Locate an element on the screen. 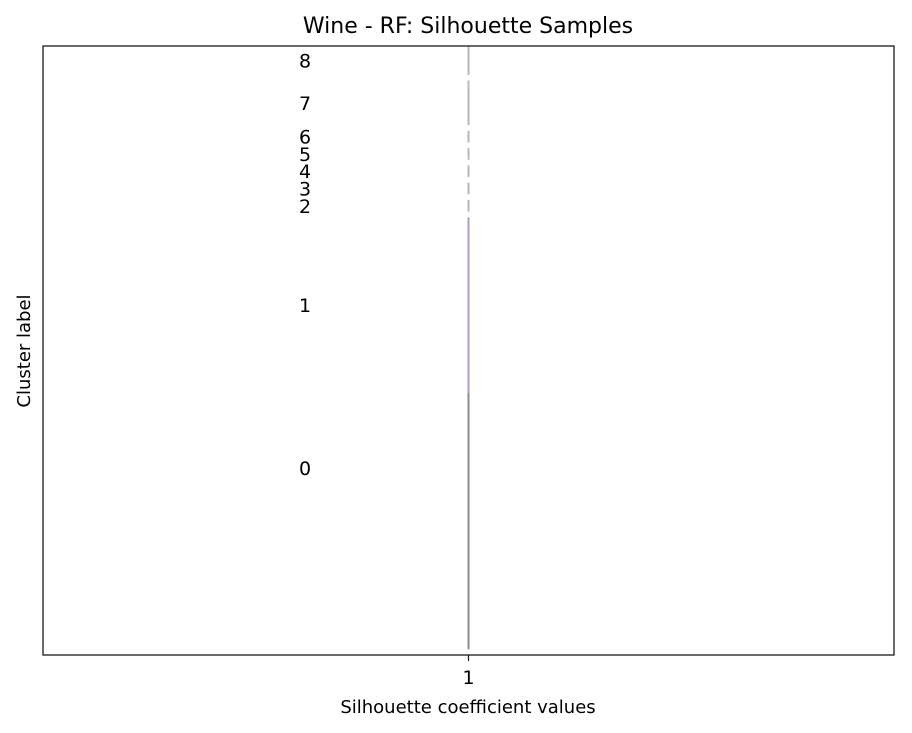 Image resolution: width=912 pixels, height=733 pixels. cluster-label-8: 8 is located at coordinates (305, 62).